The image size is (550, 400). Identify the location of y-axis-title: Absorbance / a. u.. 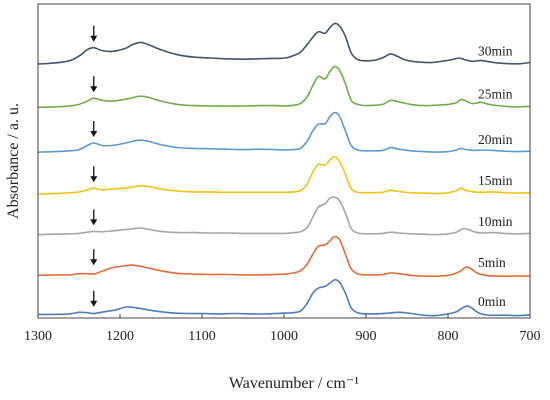
(13, 161).